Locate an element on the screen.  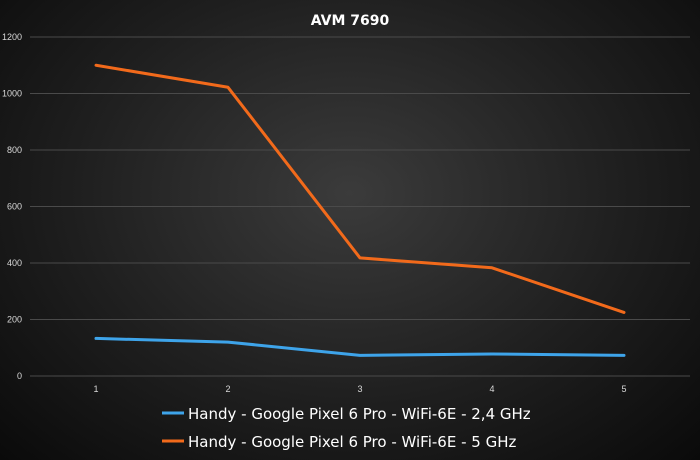
x-tick-label: 1 is located at coordinates (95, 389).